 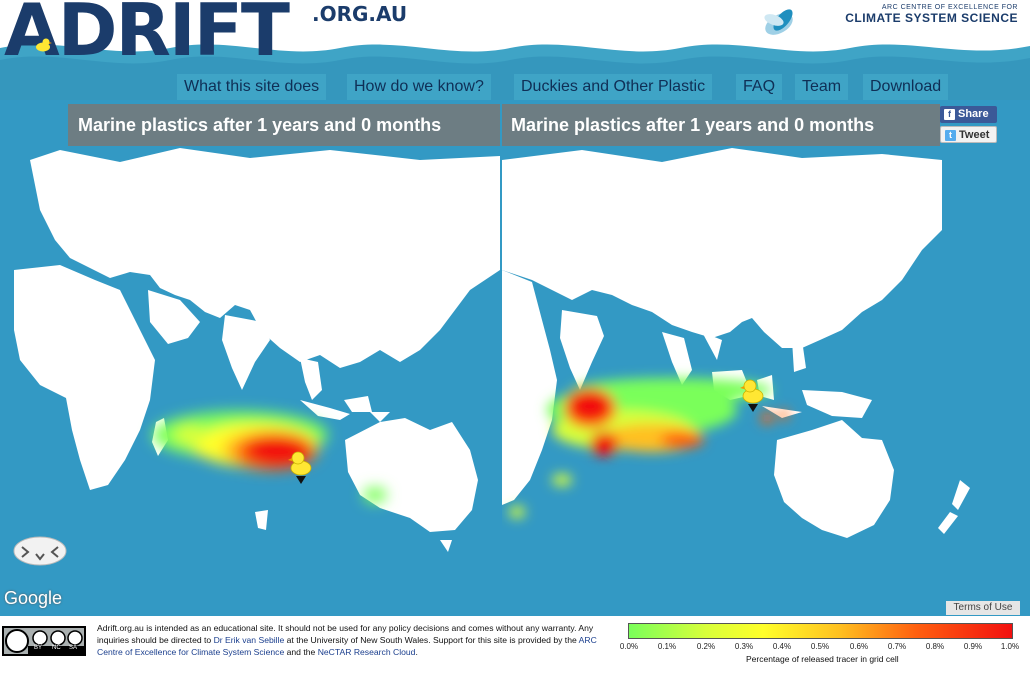 I want to click on facebook-icon: f, so click(x=949, y=114).